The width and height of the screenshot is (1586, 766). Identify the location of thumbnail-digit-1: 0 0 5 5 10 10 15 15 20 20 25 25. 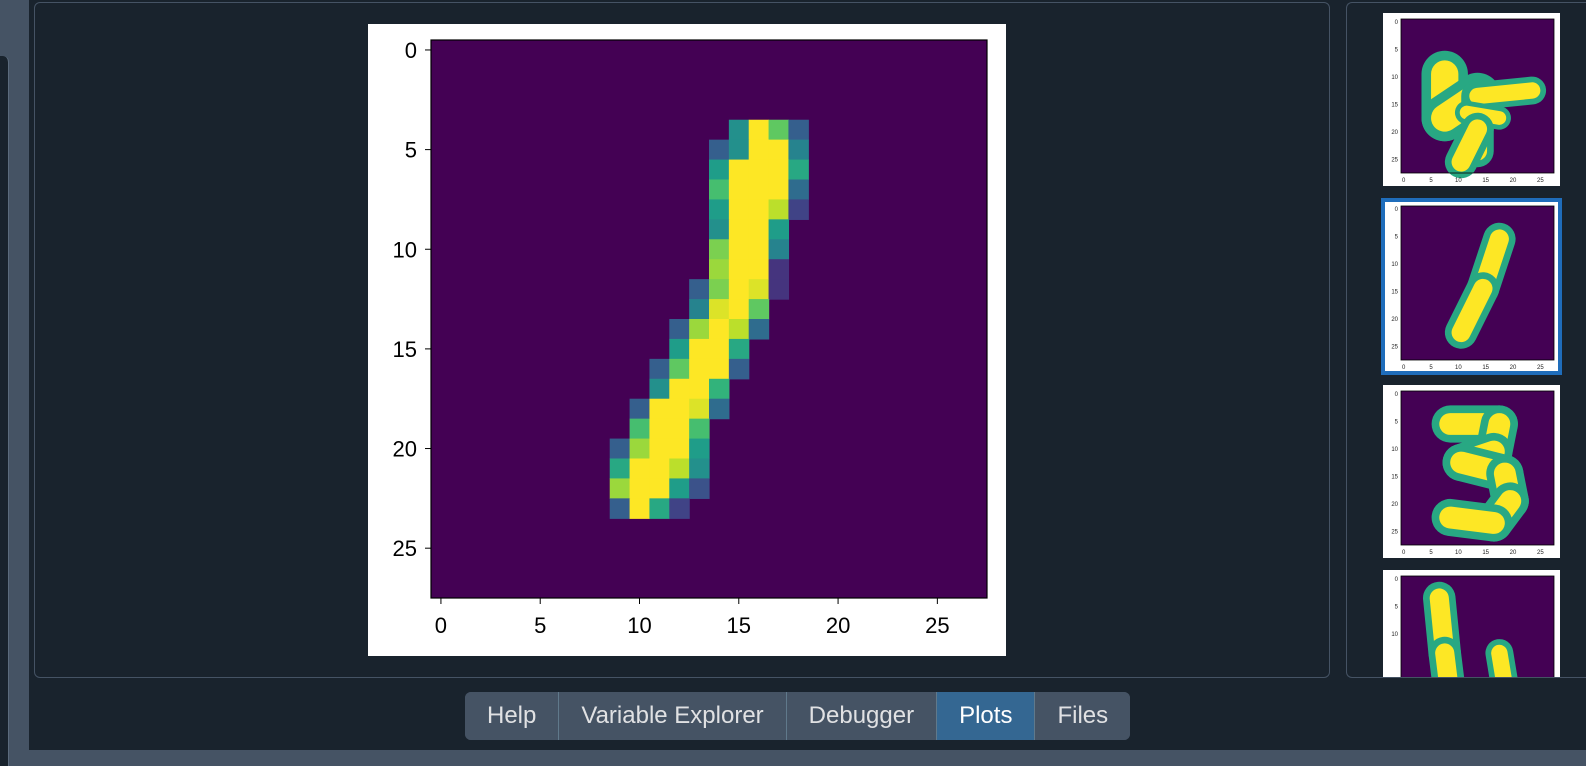
(1471, 286).